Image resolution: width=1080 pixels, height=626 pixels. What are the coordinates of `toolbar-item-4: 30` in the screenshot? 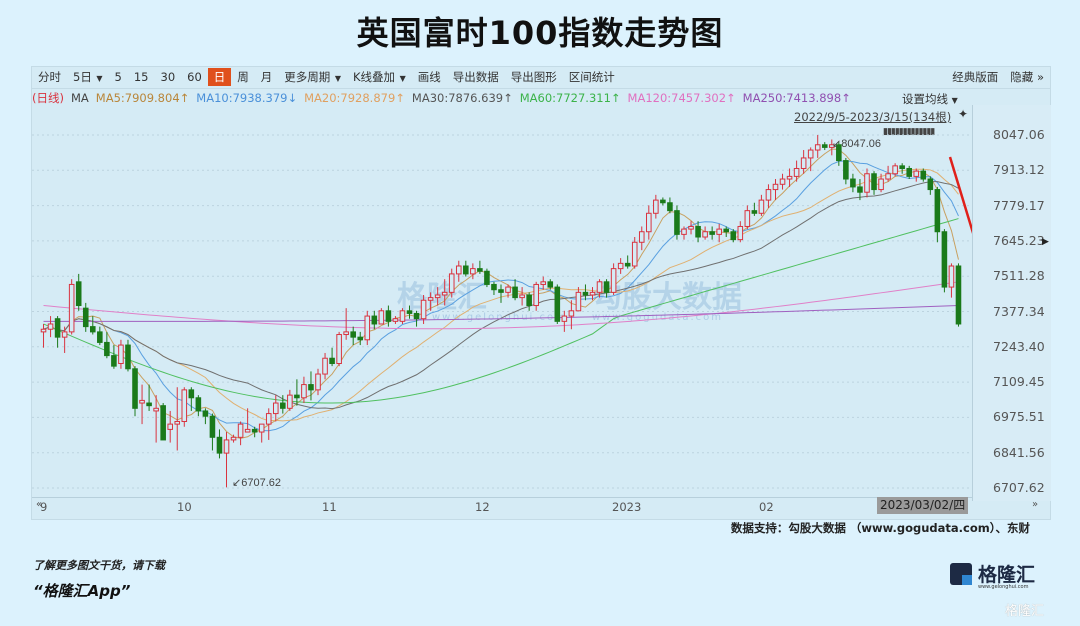 It's located at (168, 77).